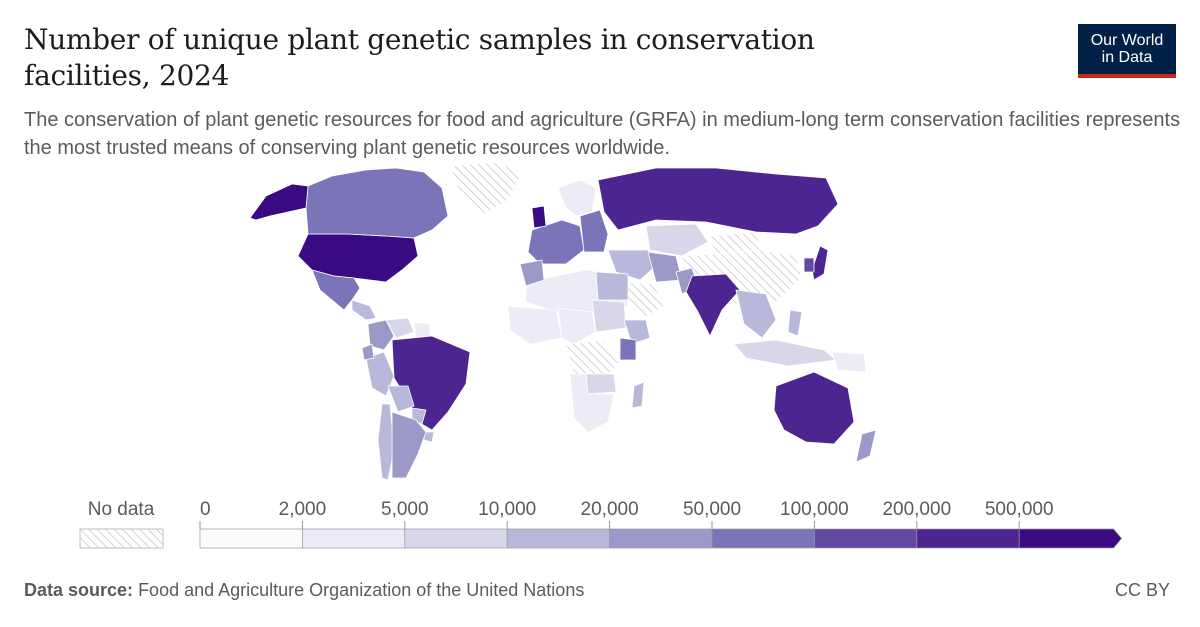 Image resolution: width=1200 pixels, height=627 pixels. I want to click on region-arabian-peninsula, so click(644, 300).